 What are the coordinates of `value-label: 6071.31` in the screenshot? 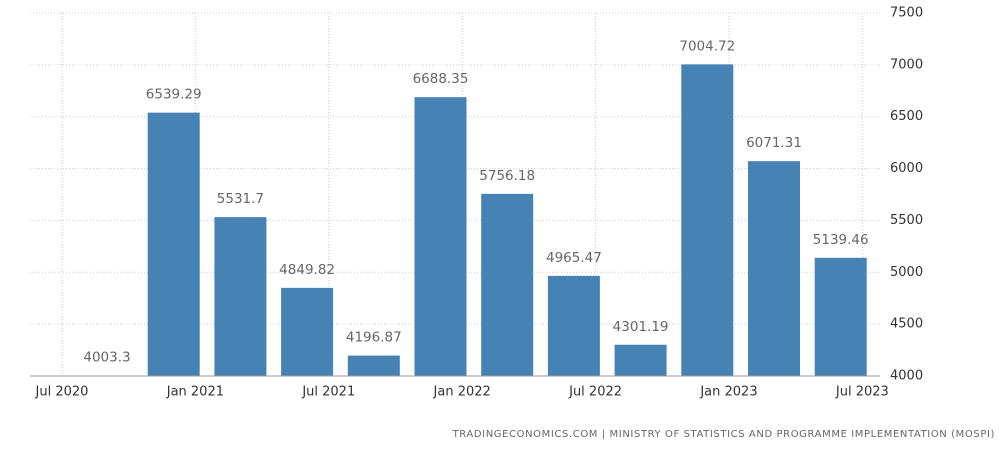 It's located at (774, 143).